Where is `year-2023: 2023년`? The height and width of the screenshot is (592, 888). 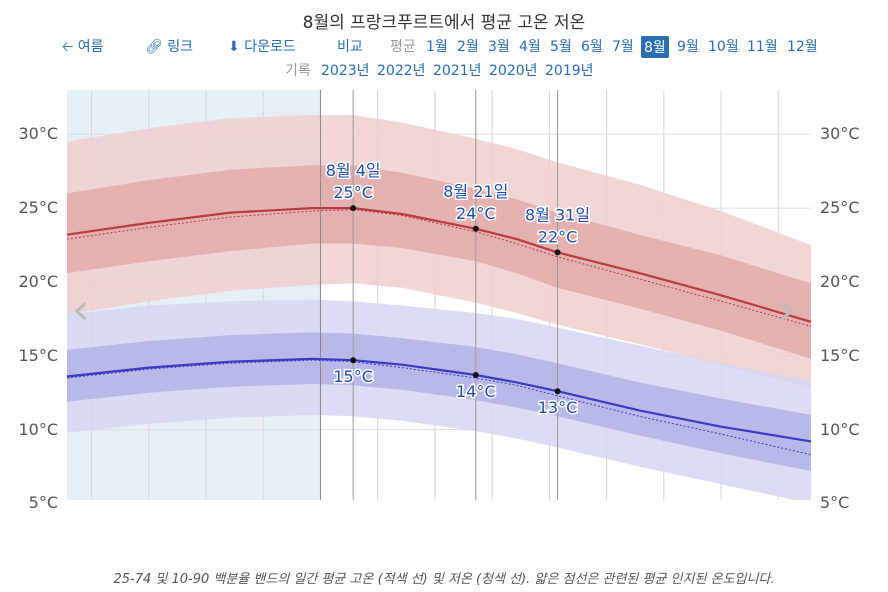
year-2023: 2023년 is located at coordinates (345, 71).